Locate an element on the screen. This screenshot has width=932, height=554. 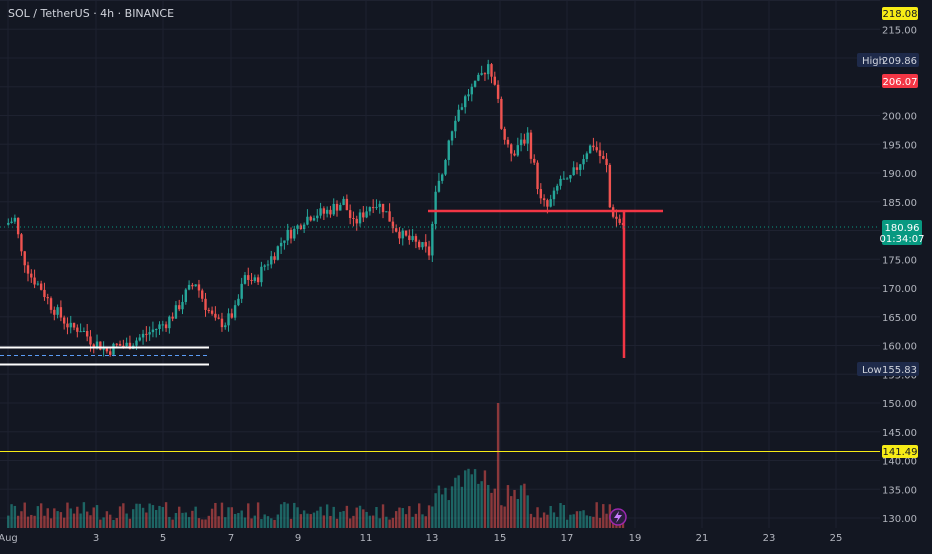
x-tick-label: 5 is located at coordinates (163, 538).